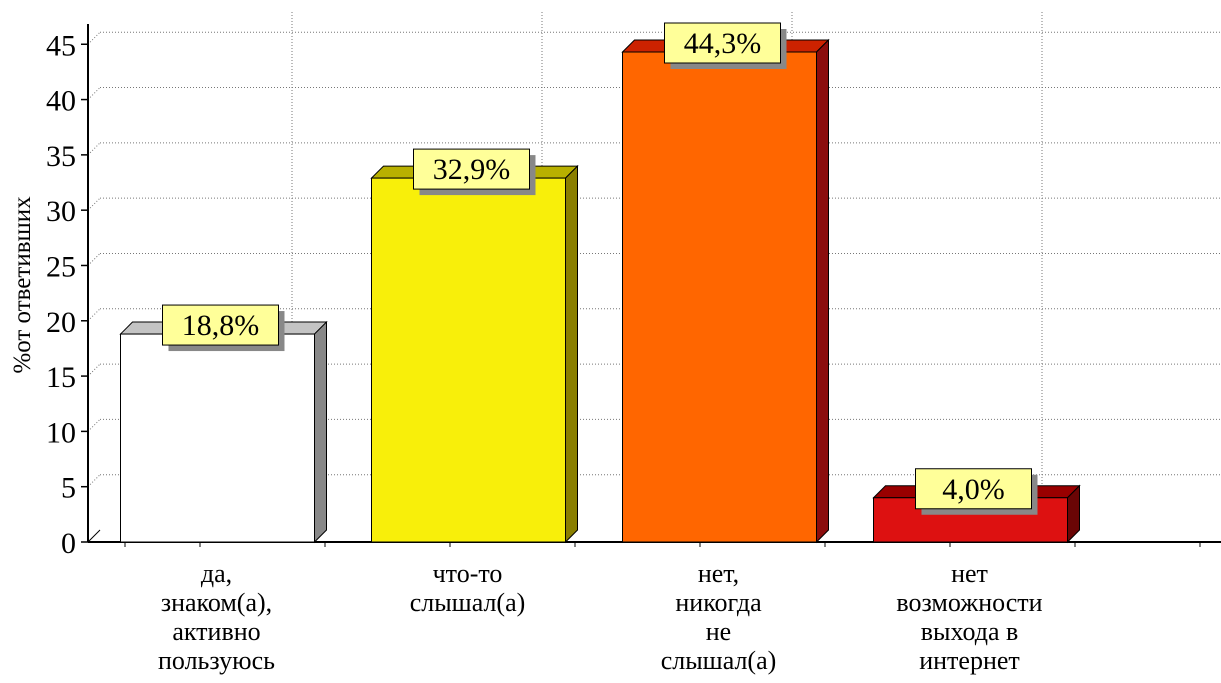 The height and width of the screenshot is (683, 1221). I want to click on category-label-line: пользуюсь, so click(216, 660).